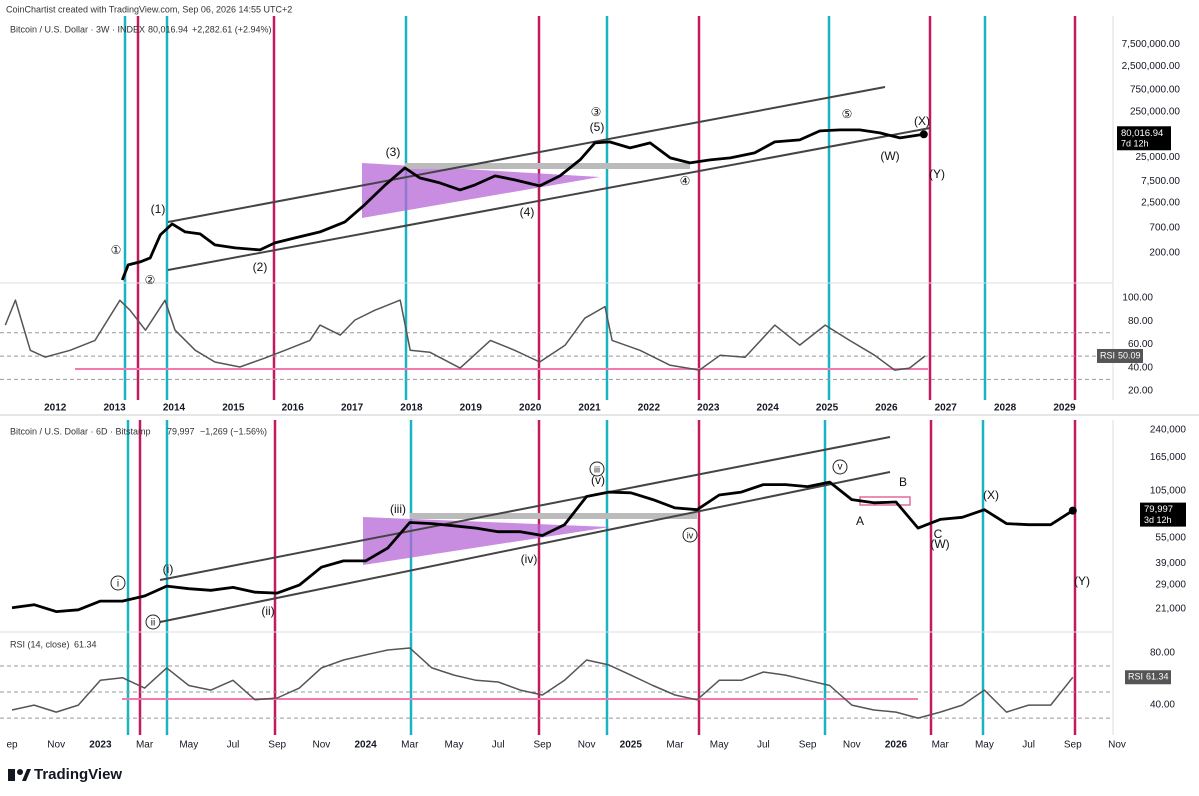 The height and width of the screenshot is (796, 1199). Describe the element at coordinates (293, 408) in the screenshot. I see `x-tick-label: 2016` at that location.